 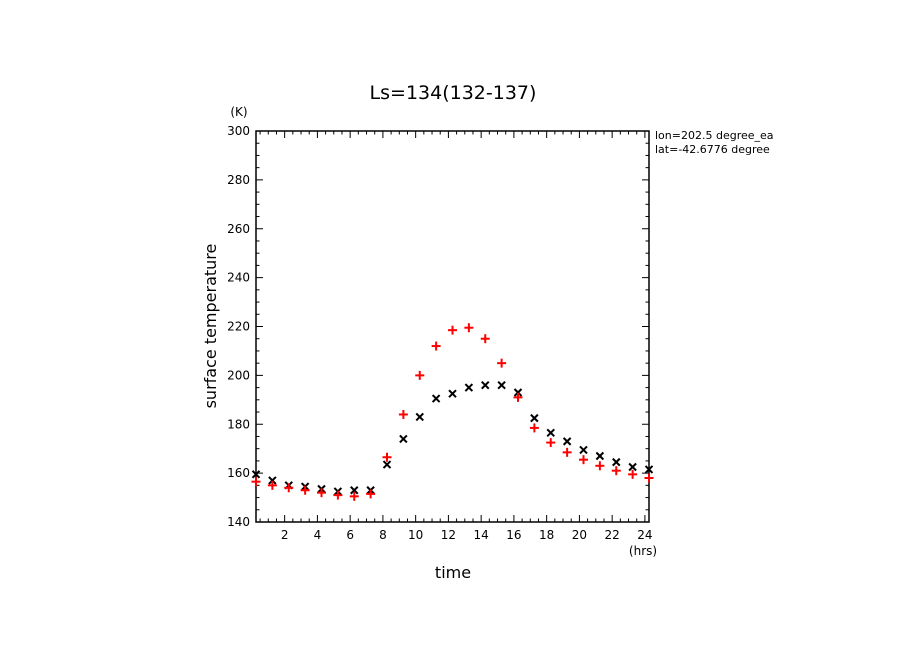 What do you see at coordinates (714, 135) in the screenshot?
I see `annotation-lon: lon=202.5 degree_ea` at bounding box center [714, 135].